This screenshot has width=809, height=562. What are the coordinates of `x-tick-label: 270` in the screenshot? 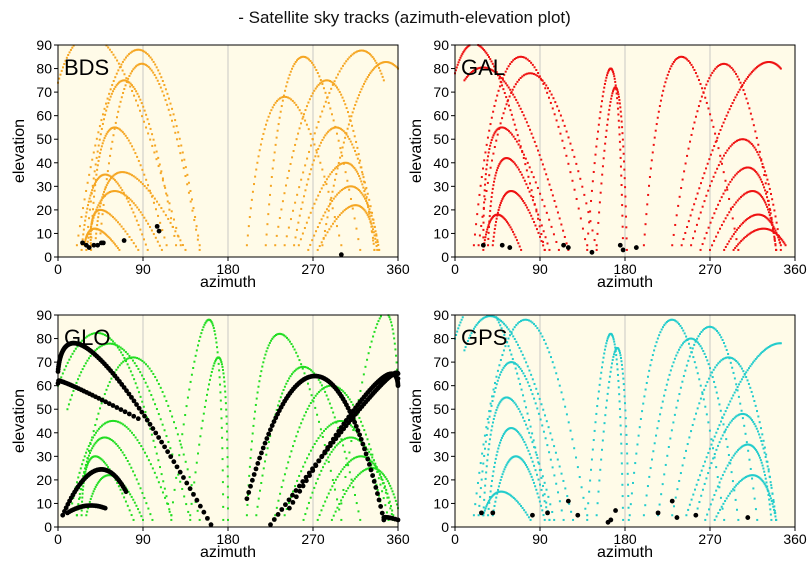 It's located at (710, 539).